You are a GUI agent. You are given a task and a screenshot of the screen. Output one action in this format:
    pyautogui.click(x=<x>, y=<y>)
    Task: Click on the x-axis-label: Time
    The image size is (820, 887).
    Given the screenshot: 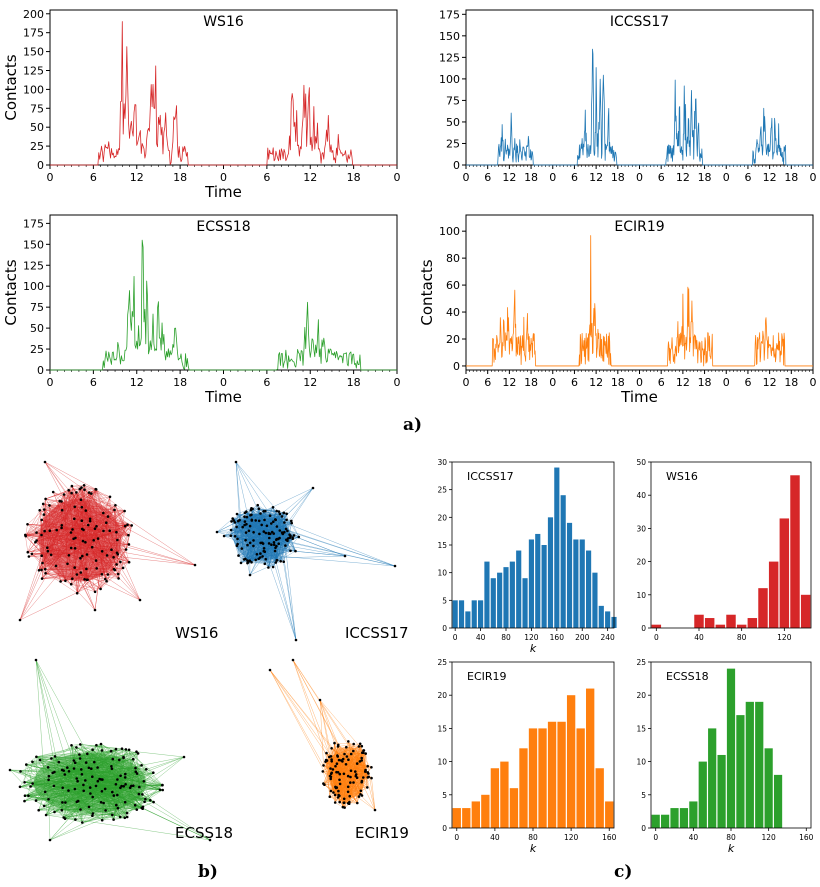 What is the action you would take?
    pyautogui.click(x=223, y=397)
    